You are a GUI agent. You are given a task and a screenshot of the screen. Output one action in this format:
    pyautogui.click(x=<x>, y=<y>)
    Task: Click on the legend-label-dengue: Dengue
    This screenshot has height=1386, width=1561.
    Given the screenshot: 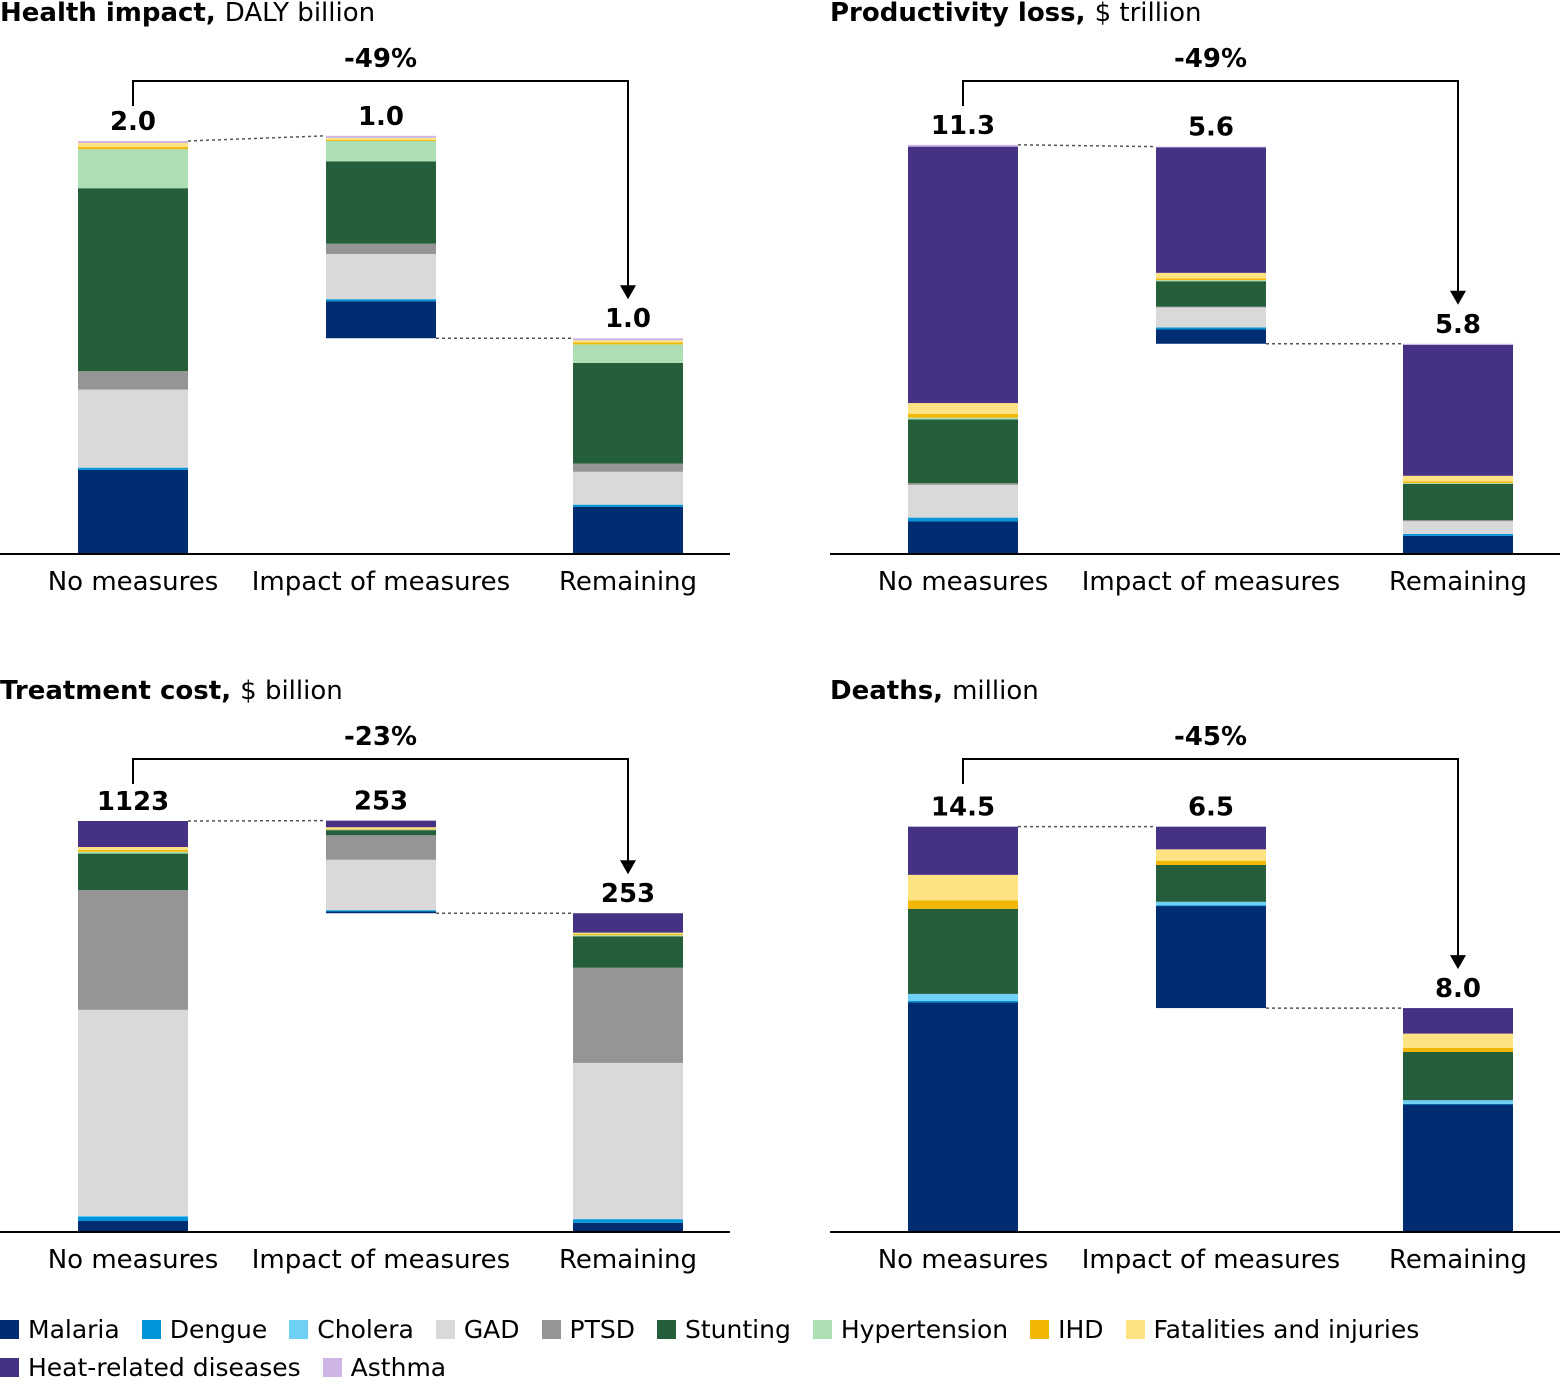 What is the action you would take?
    pyautogui.click(x=219, y=1329)
    